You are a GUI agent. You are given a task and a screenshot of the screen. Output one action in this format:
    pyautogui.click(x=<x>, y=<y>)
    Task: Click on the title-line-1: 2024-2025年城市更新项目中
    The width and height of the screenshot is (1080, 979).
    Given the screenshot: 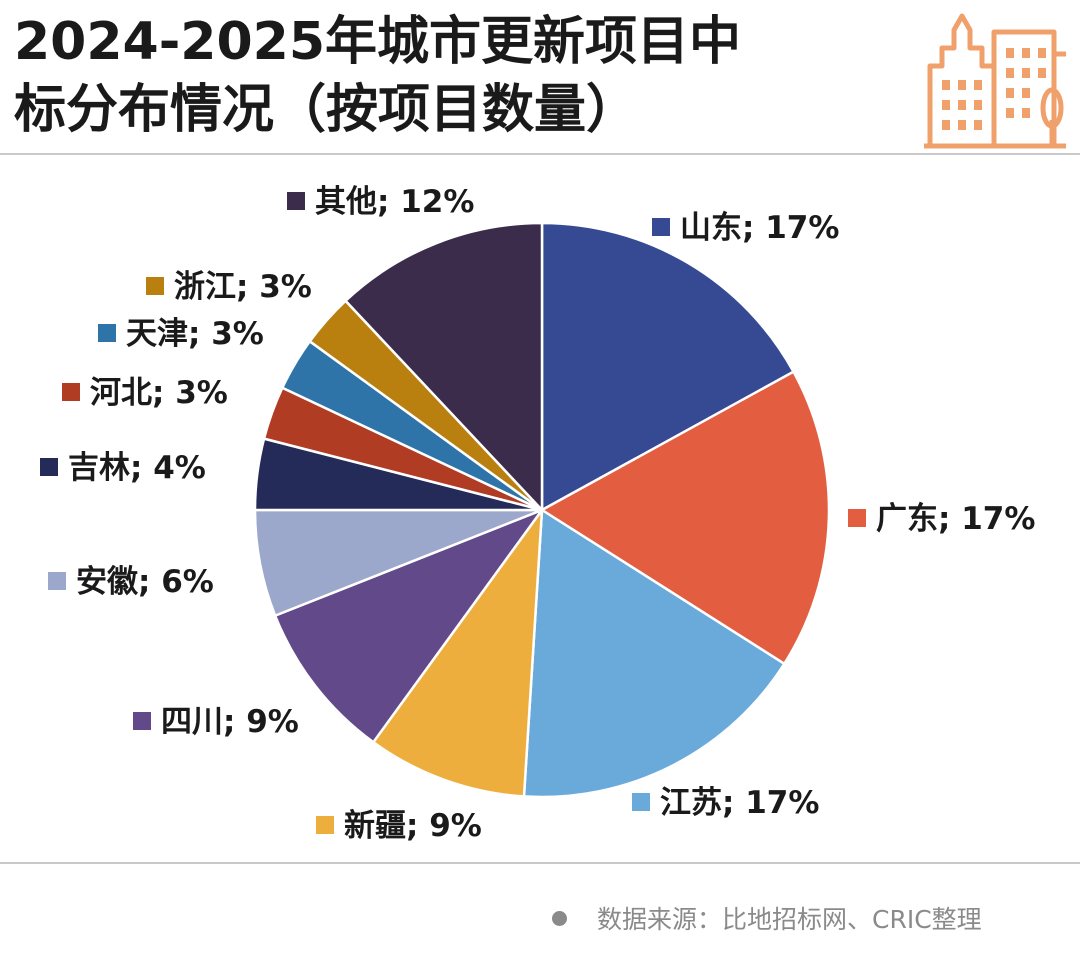 What is the action you would take?
    pyautogui.click(x=378, y=42)
    